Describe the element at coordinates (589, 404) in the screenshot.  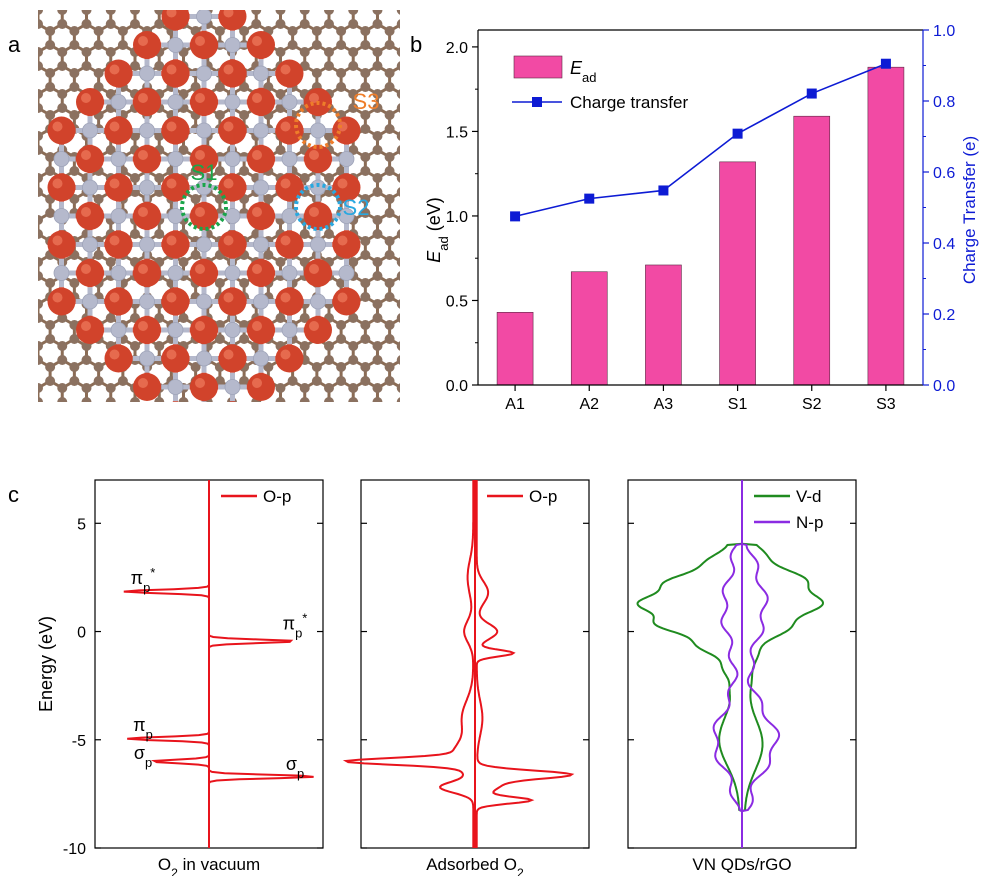
I see `x-tick-label-A2: A2` at that location.